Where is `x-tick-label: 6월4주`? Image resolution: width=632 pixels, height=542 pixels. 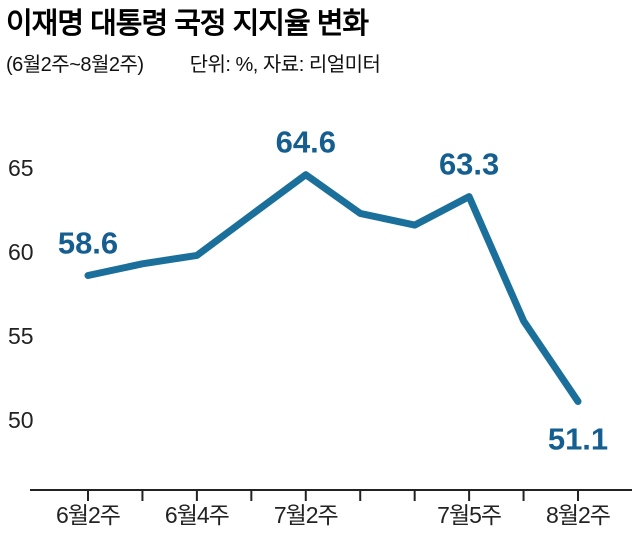
x-tick-label: 6월4주 is located at coordinates (197, 515).